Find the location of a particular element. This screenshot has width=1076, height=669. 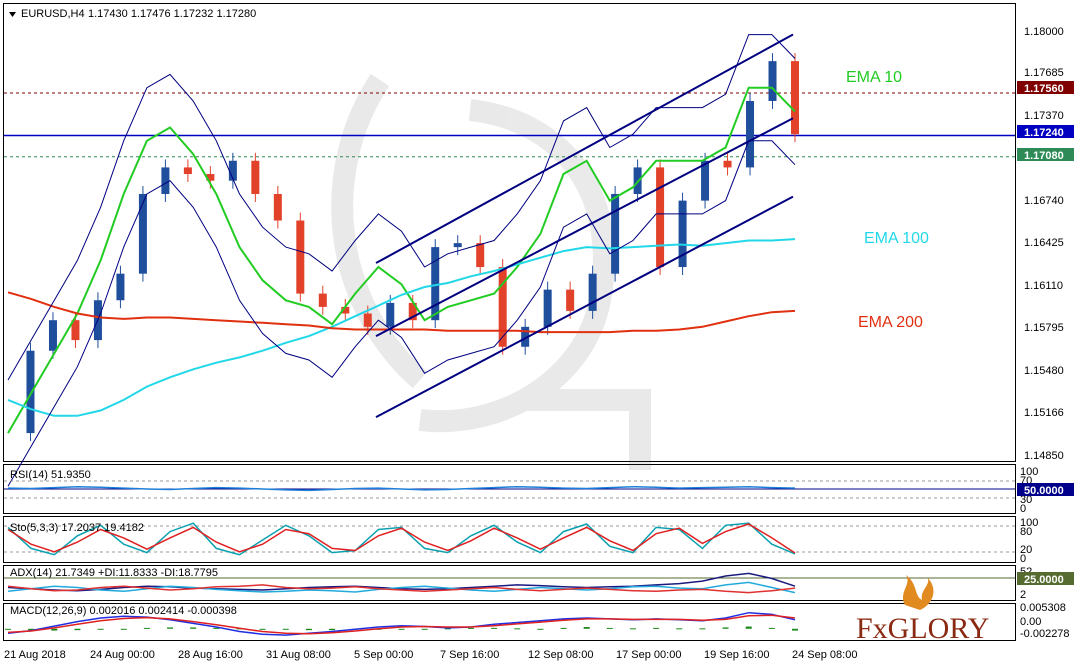

x-tick: 24 Sep 08:00 is located at coordinates (824, 655).